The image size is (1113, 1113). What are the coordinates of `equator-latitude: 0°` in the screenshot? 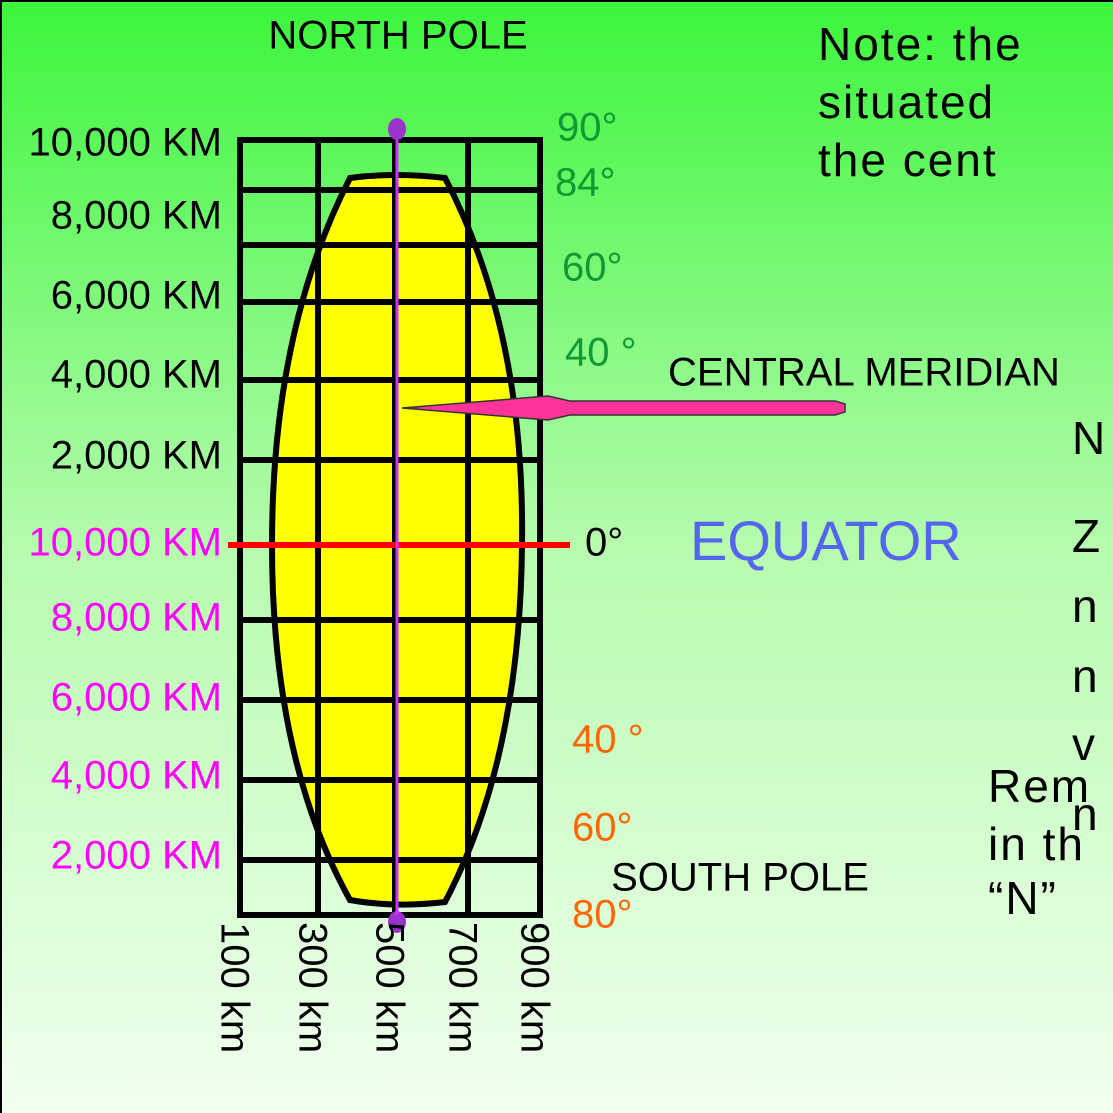 It's located at (604, 543).